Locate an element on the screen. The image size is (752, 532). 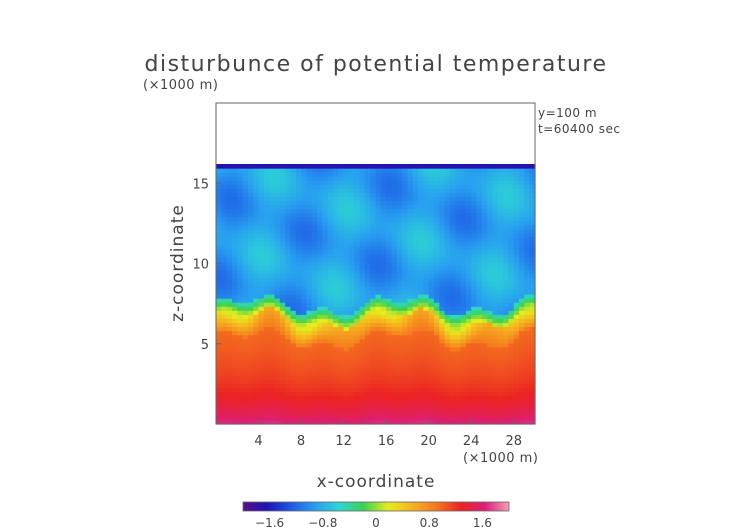
chart-title: disturbunce of potential temperature is located at coordinates (376, 64).